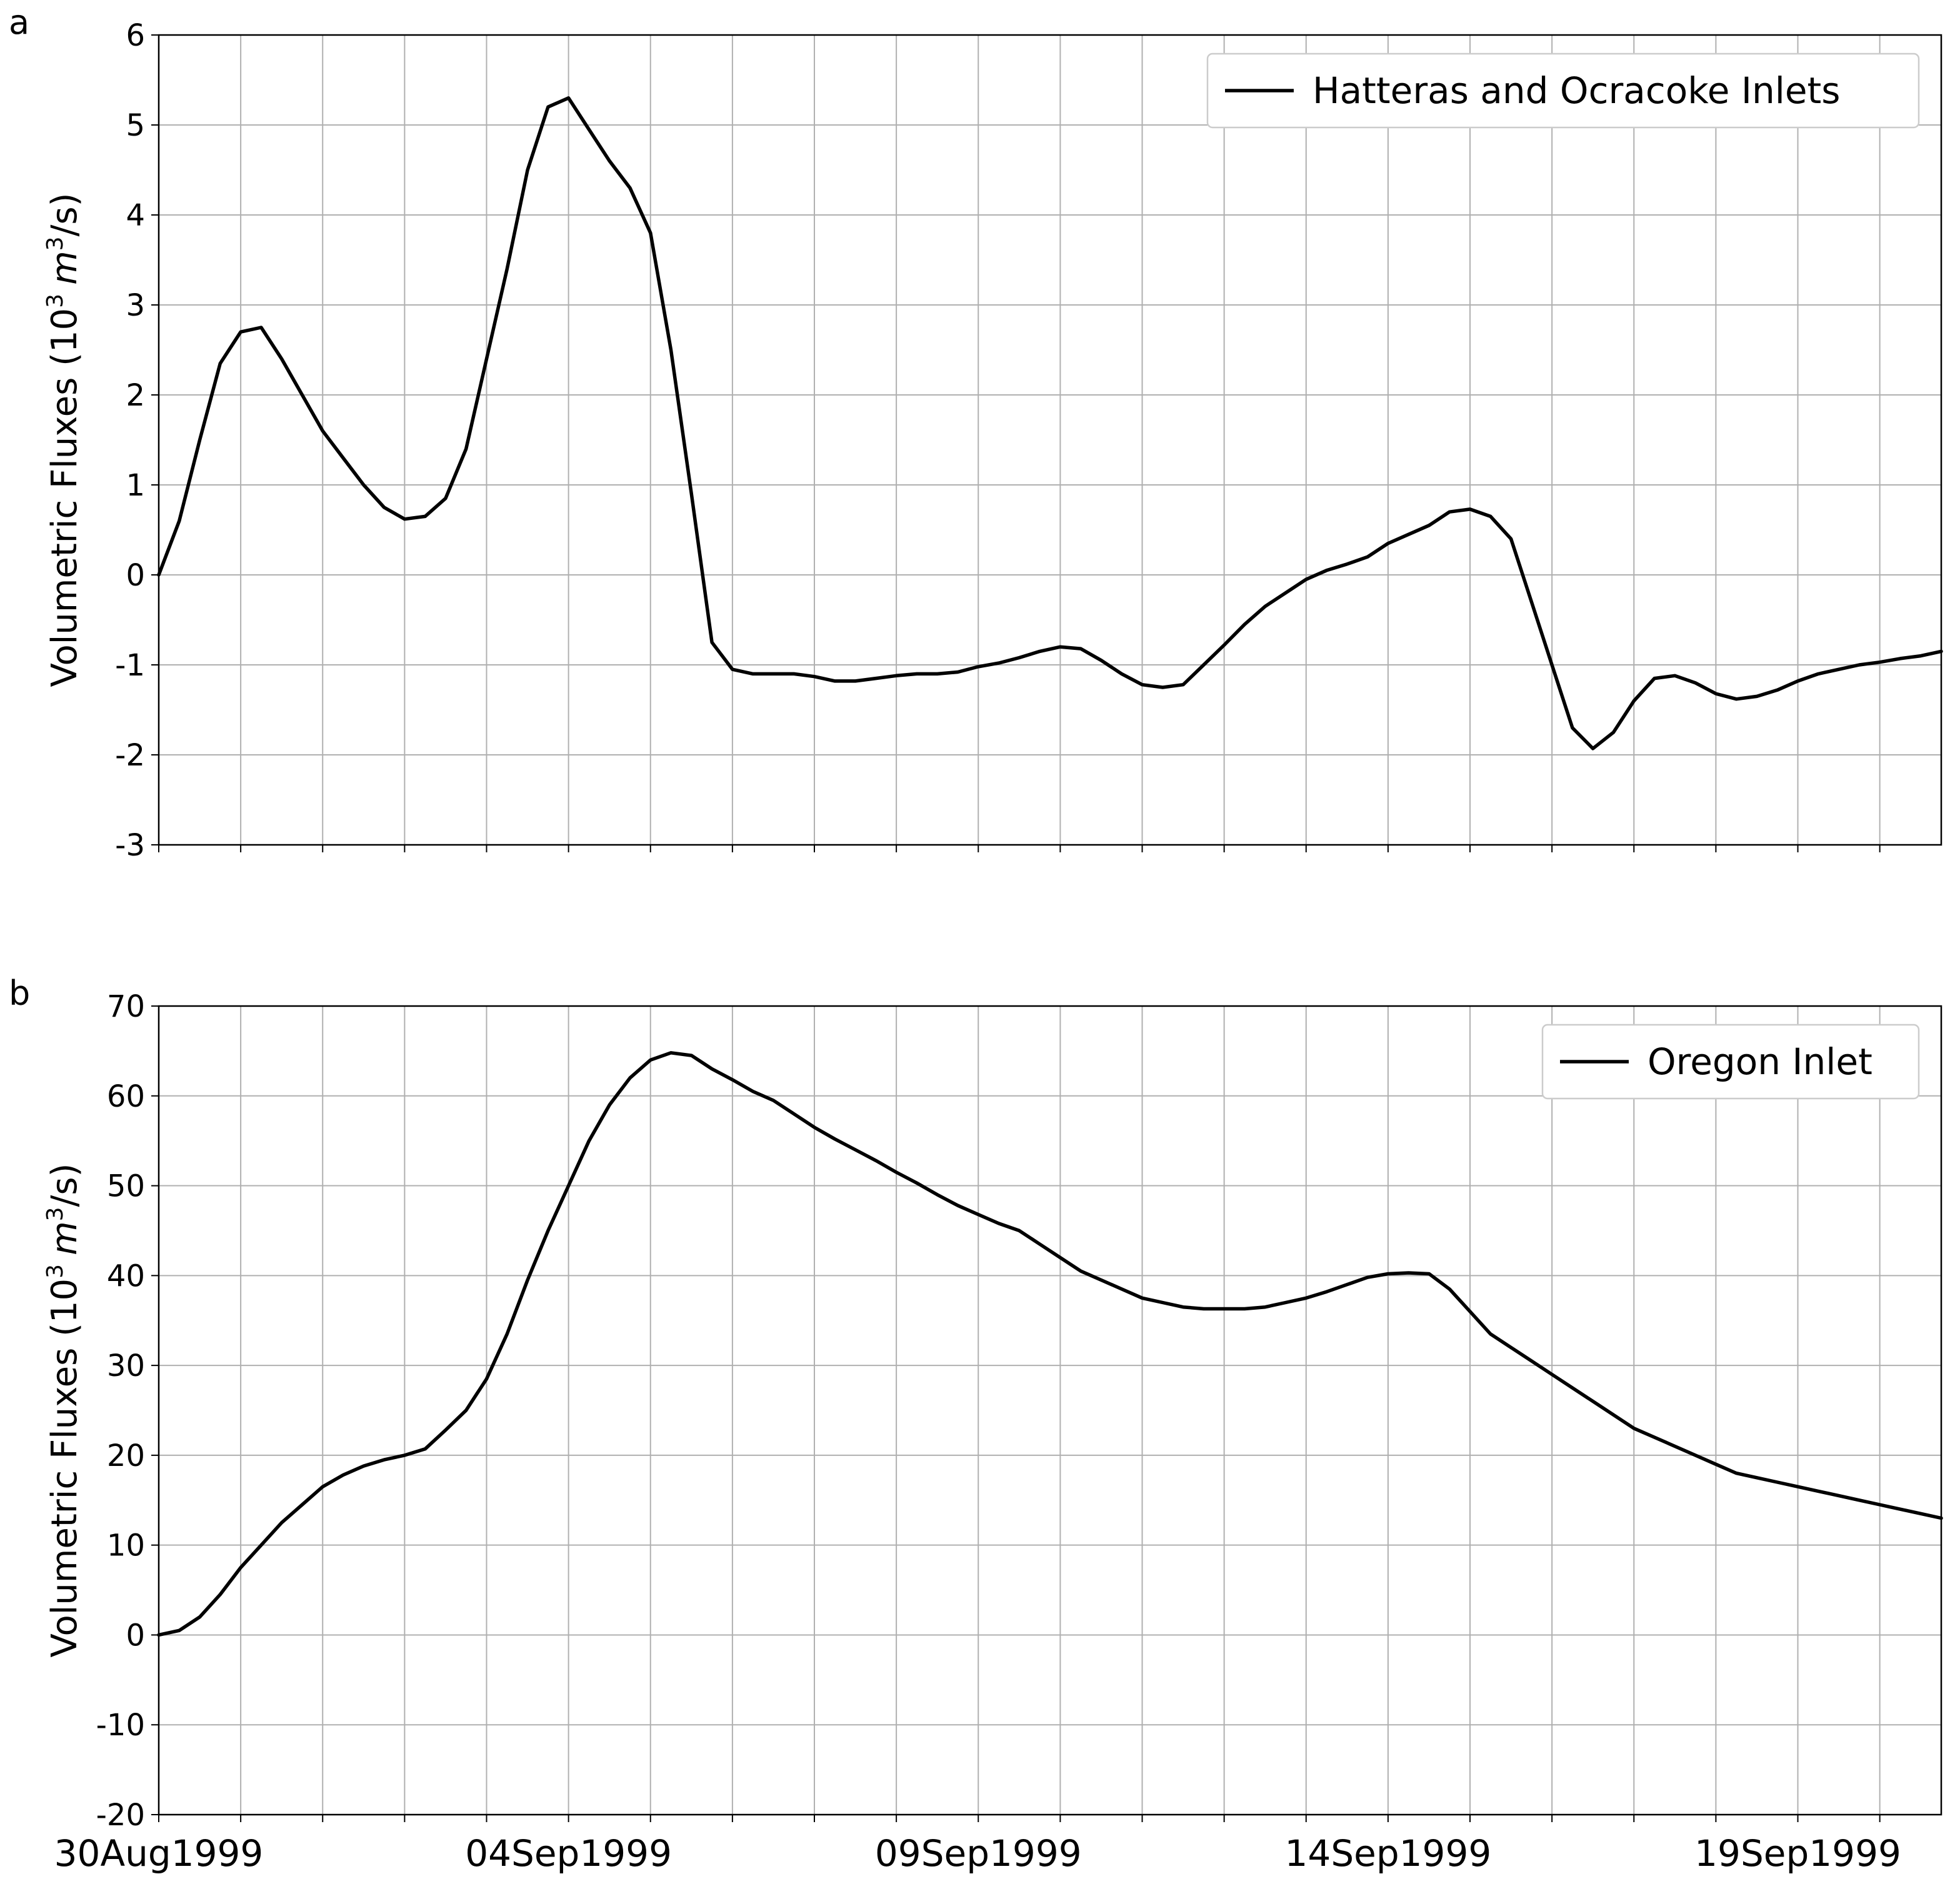  I want to click on x-tick-label: 09Sep1999, so click(979, 1853).